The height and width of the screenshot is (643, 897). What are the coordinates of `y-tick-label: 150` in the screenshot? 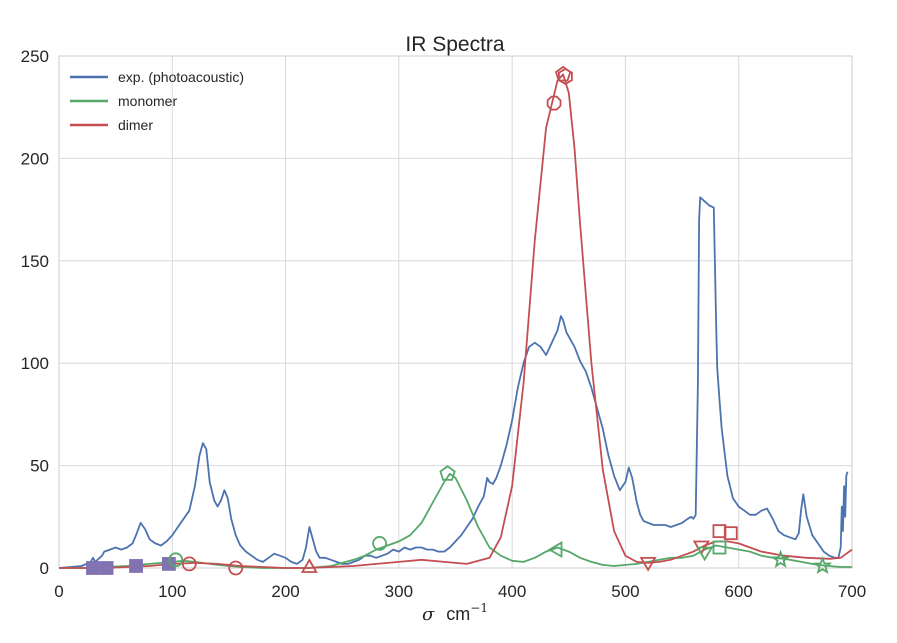 It's located at (35, 261).